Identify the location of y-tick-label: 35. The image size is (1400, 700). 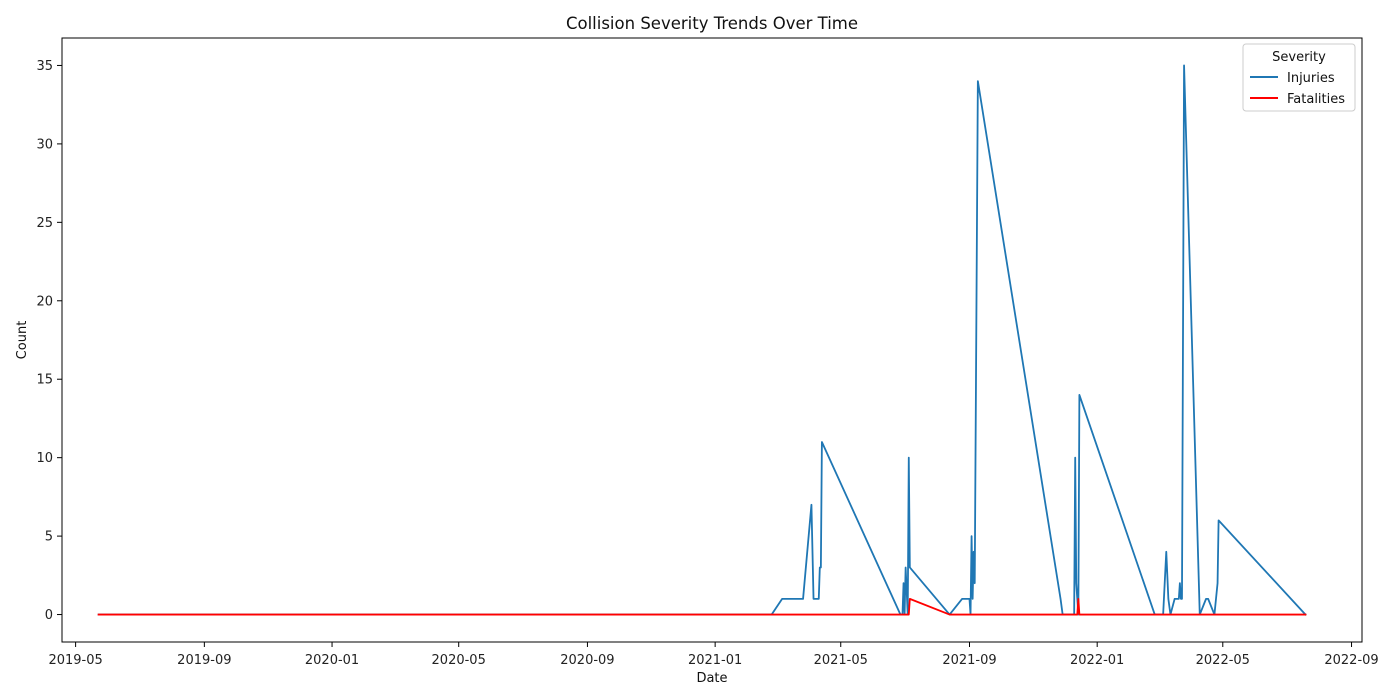
(44, 66).